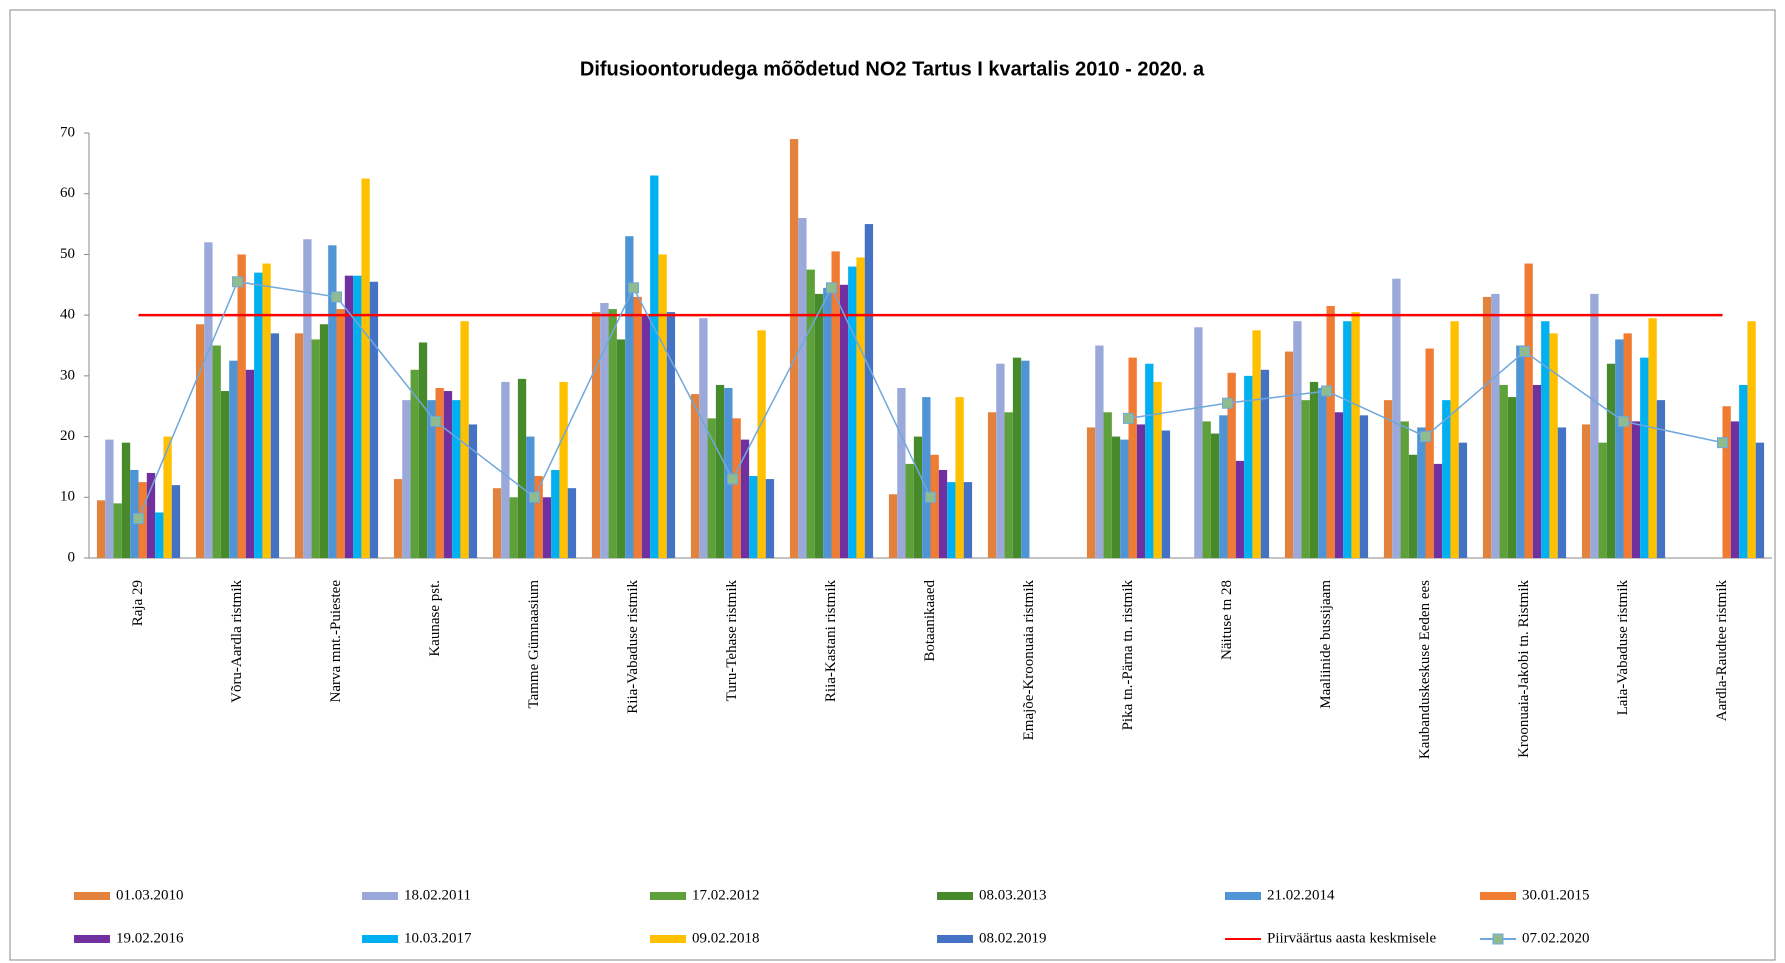 The height and width of the screenshot is (963, 1785). I want to click on x-tick-label: Kaubanduskeskuse Eeden ees, so click(1425, 669).